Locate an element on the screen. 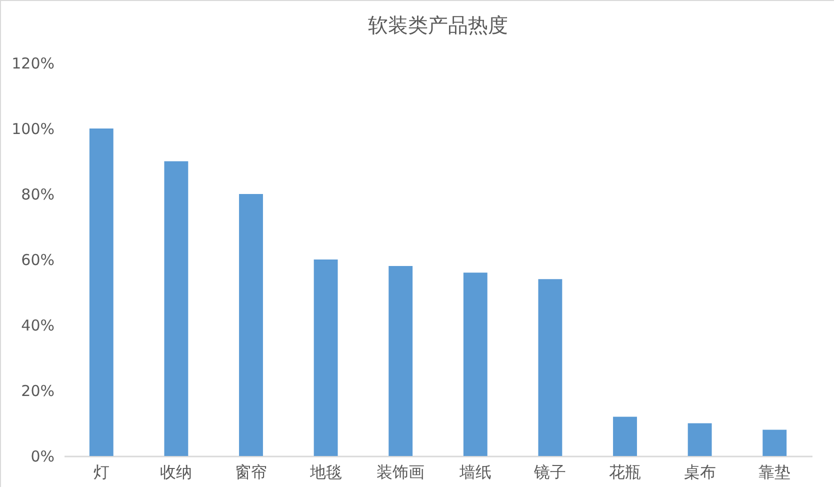 Image resolution: width=836 pixels, height=489 pixels. y-tick-label: 80% is located at coordinates (37, 195).